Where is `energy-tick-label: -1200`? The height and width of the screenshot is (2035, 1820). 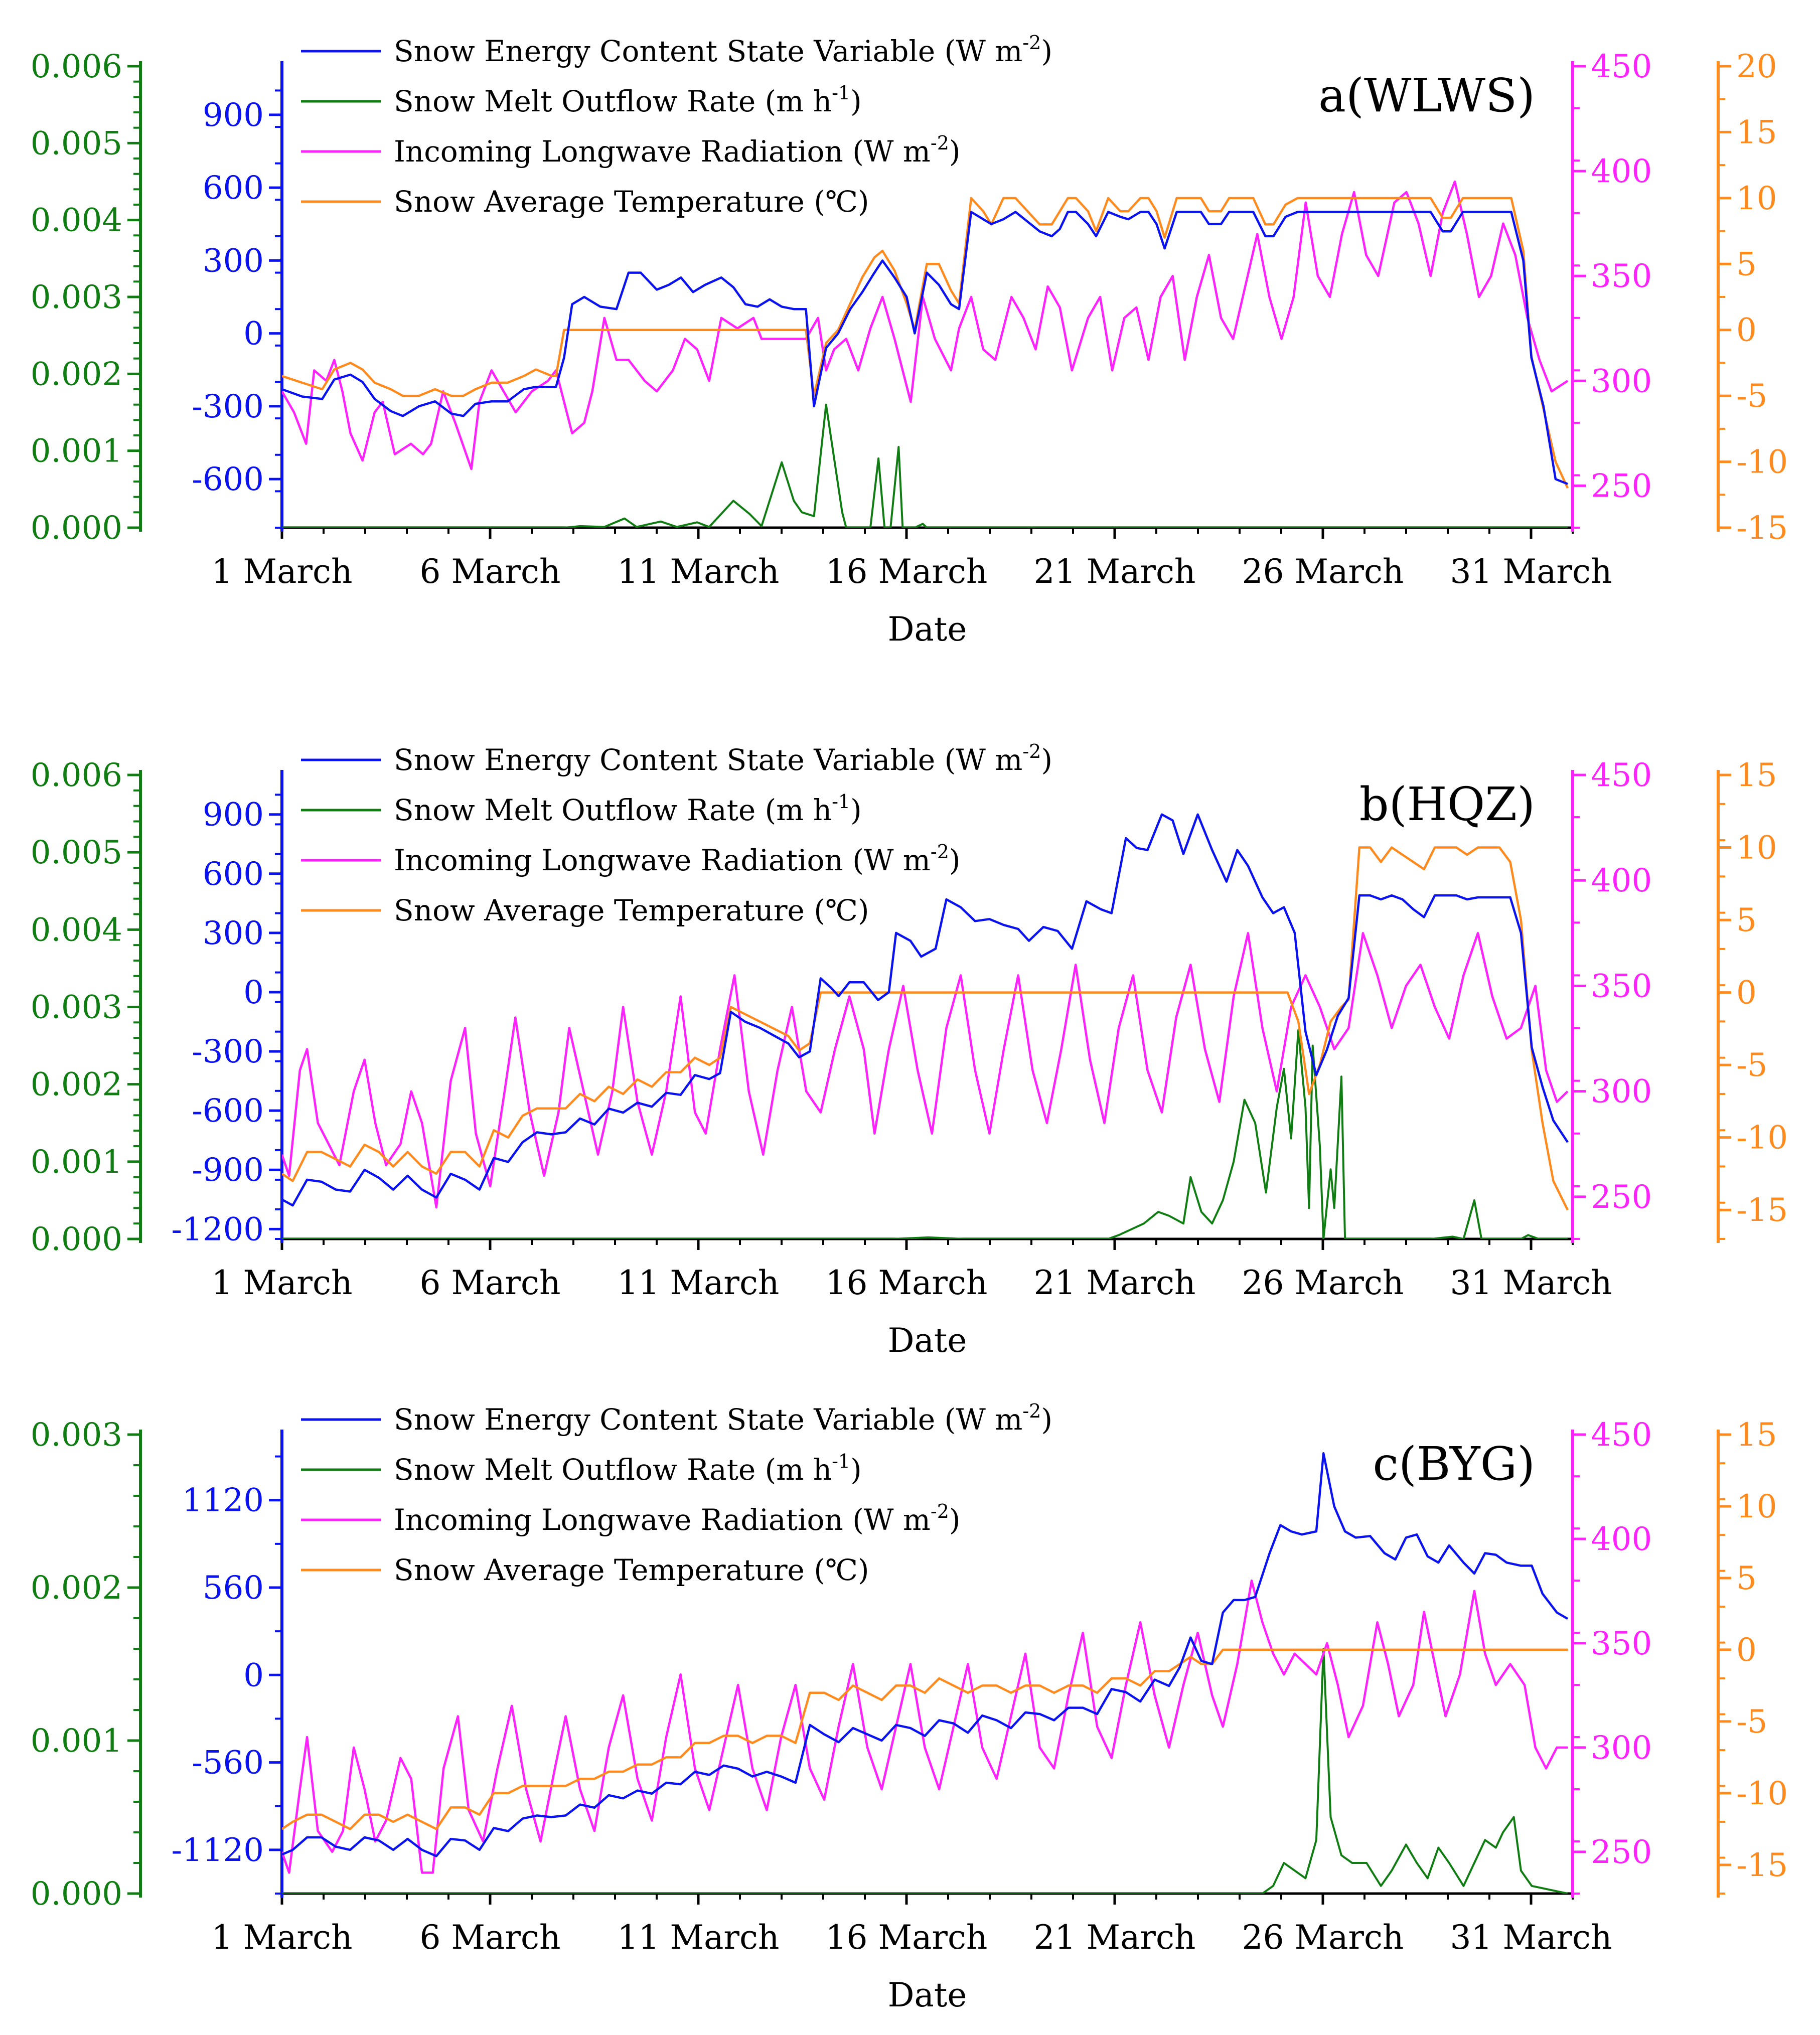
energy-tick-label: -1200 is located at coordinates (218, 1230).